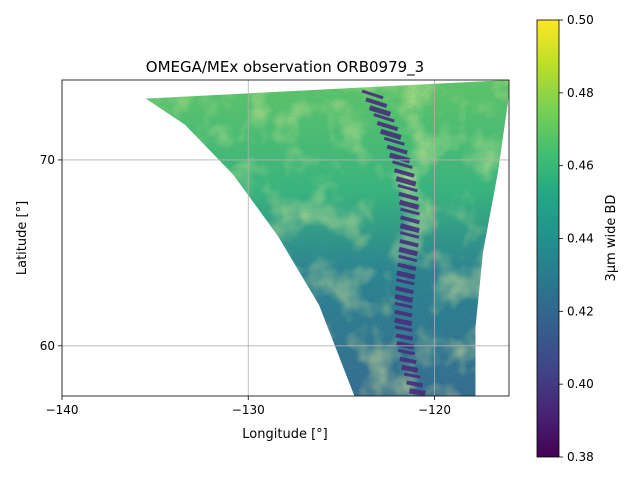  I want to click on colorbar-tick-label: 0.38, so click(580, 457).